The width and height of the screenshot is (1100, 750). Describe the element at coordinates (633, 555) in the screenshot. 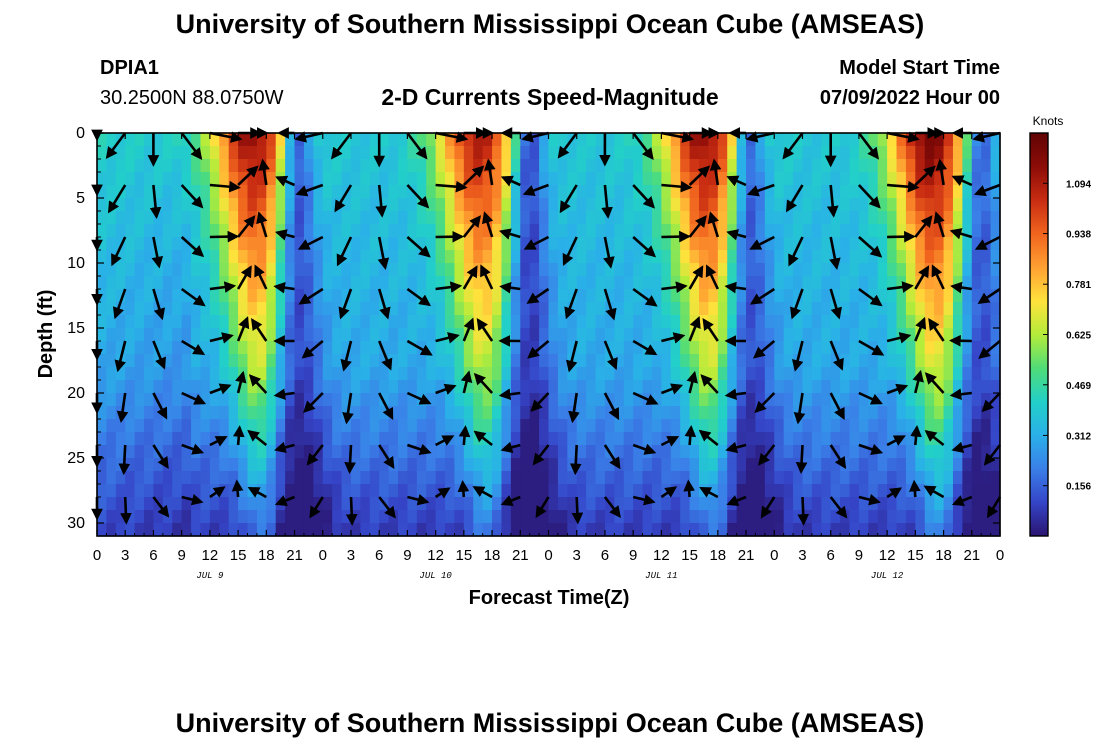

I see `x-tick-label: 9` at that location.